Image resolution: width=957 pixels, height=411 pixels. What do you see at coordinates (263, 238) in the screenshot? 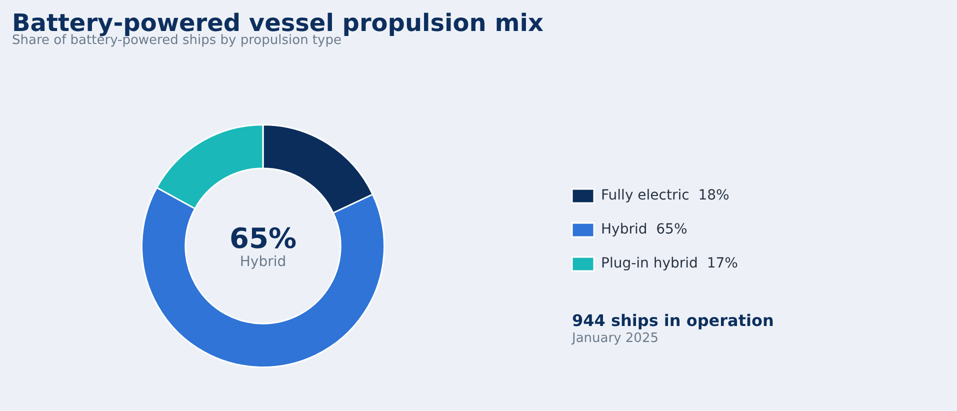
I see `text: 65%` at bounding box center [263, 238].